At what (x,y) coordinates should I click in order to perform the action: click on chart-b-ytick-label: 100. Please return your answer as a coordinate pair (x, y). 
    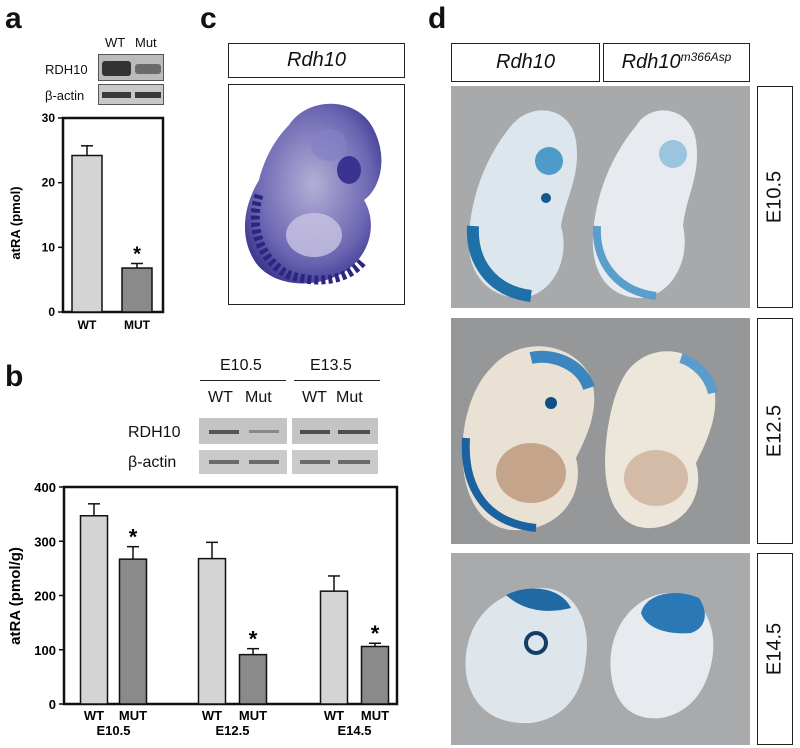
    Looking at the image, I should click on (45, 650).